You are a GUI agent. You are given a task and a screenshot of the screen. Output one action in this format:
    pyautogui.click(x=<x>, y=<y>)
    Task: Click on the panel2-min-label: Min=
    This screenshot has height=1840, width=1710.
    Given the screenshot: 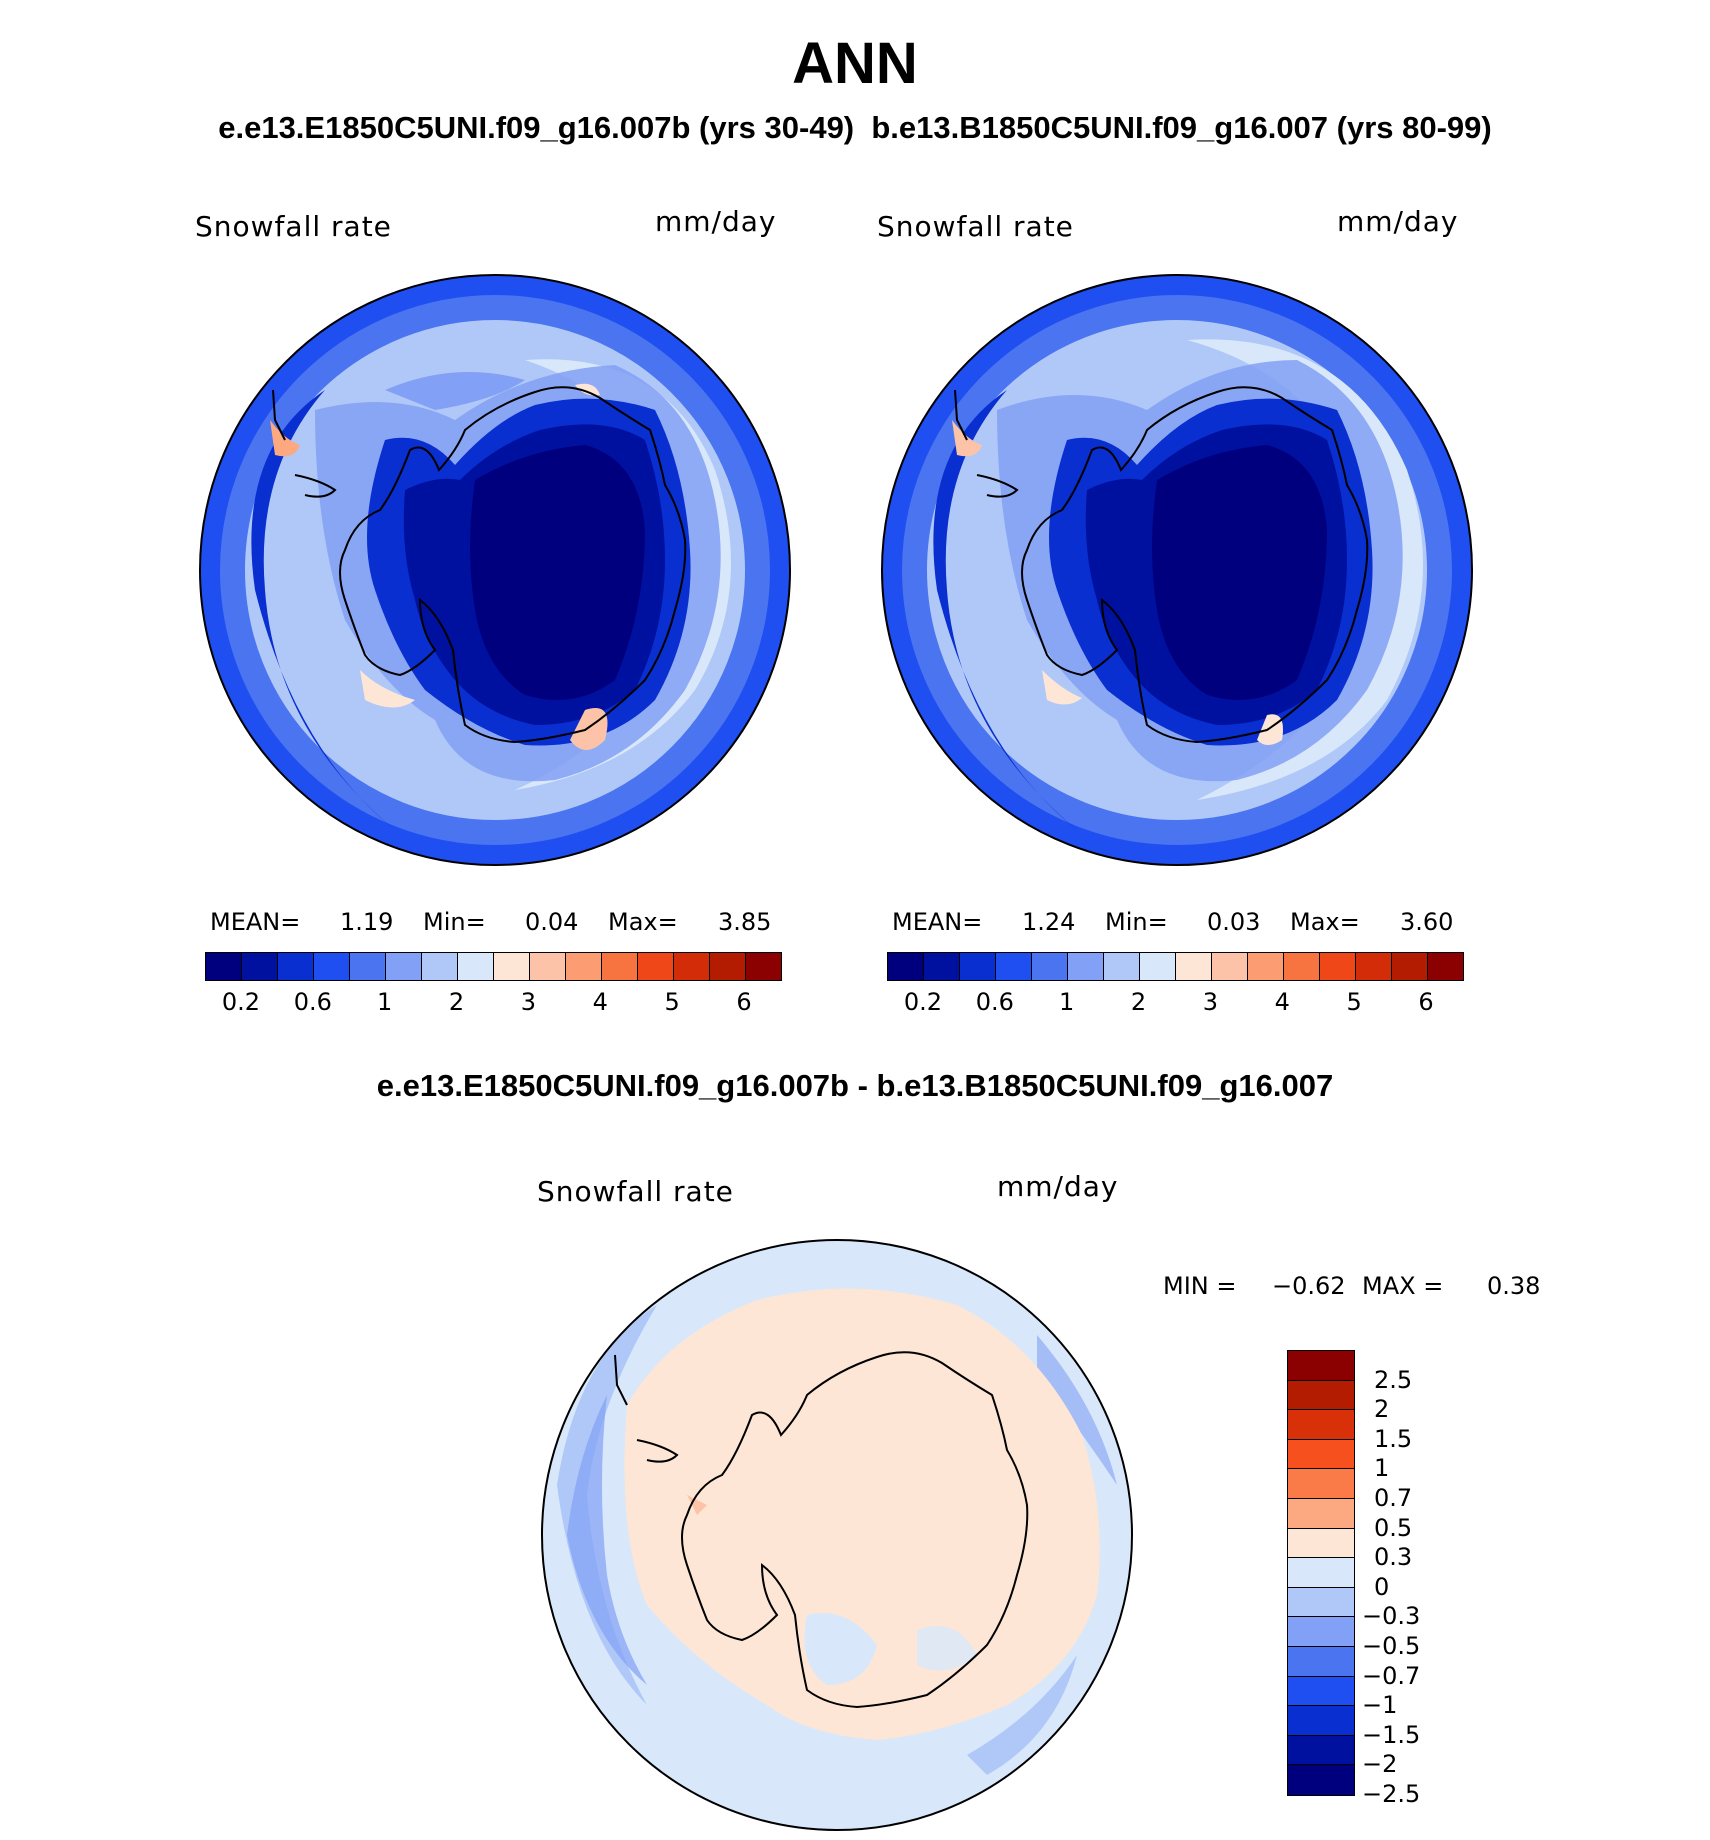 What is the action you would take?
    pyautogui.click(x=1136, y=922)
    